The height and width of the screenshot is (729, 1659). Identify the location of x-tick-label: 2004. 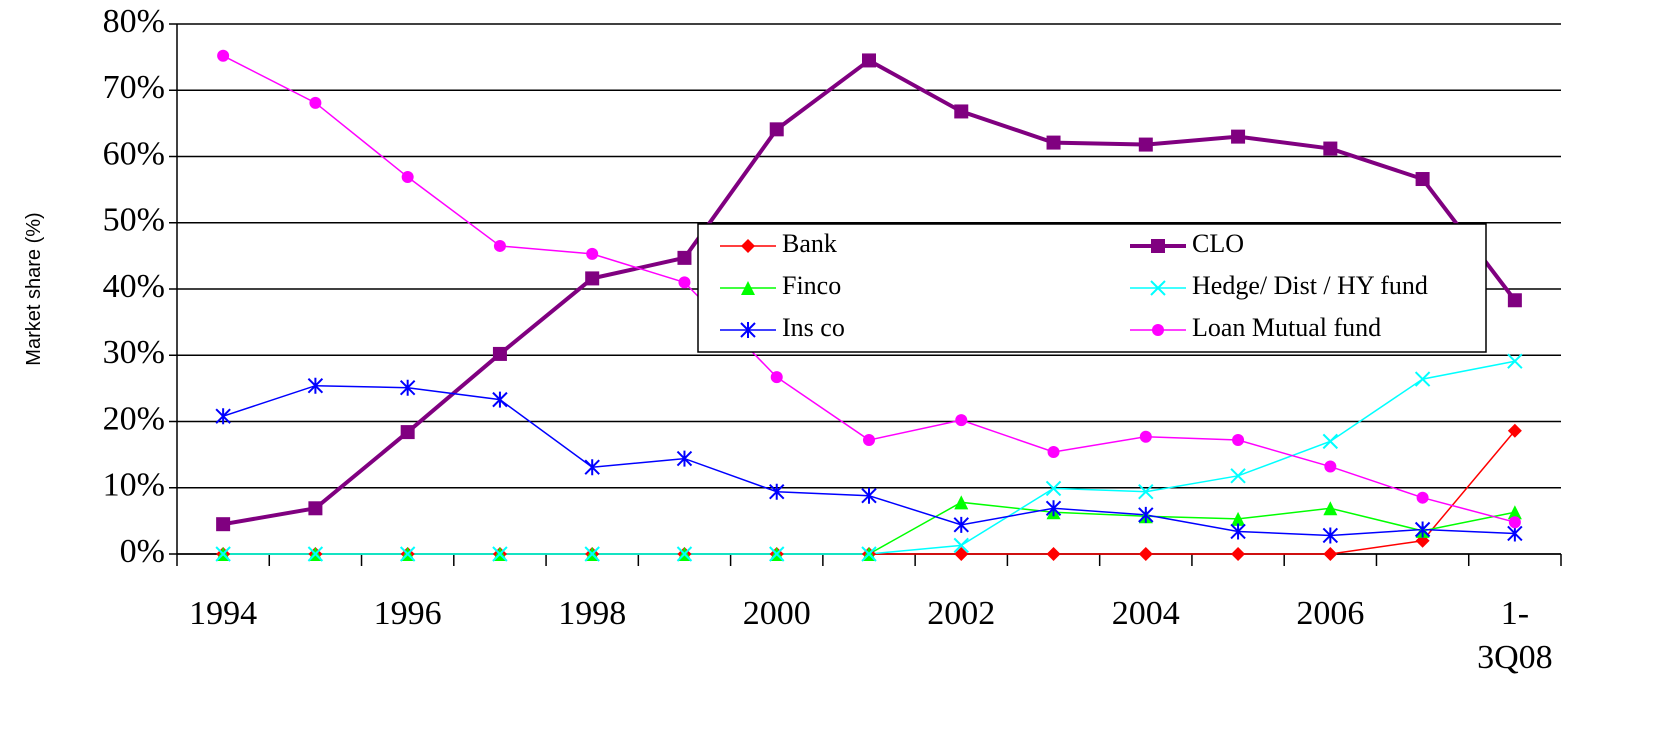
(1145, 613).